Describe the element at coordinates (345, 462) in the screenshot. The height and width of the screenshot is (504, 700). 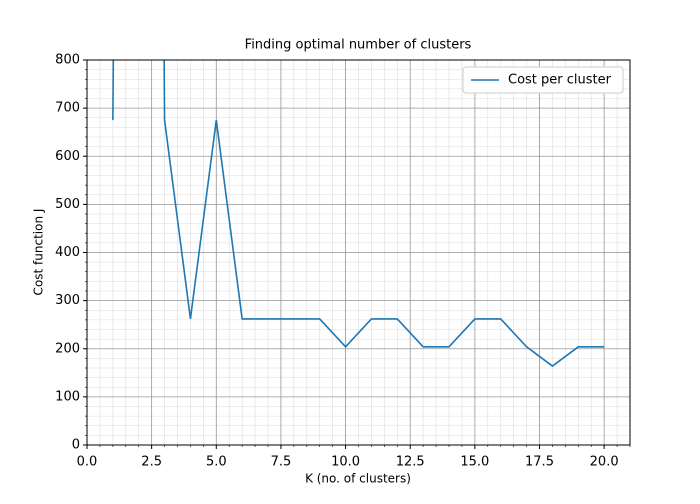
I see `x-tick-label: 10.0` at that location.